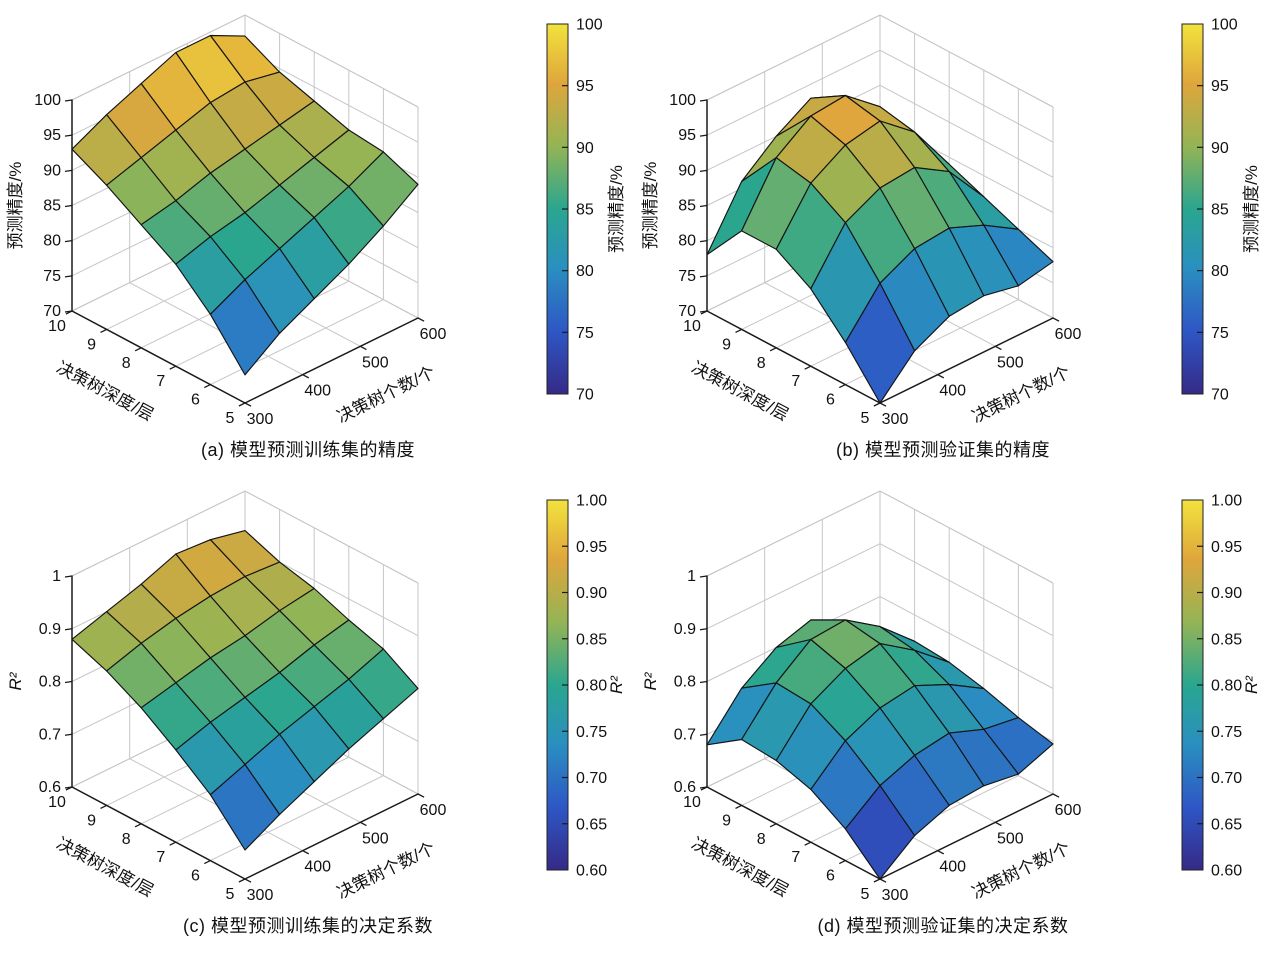 The image size is (1270, 953). I want to click on z-tick-label: 0.9, so click(50, 629).